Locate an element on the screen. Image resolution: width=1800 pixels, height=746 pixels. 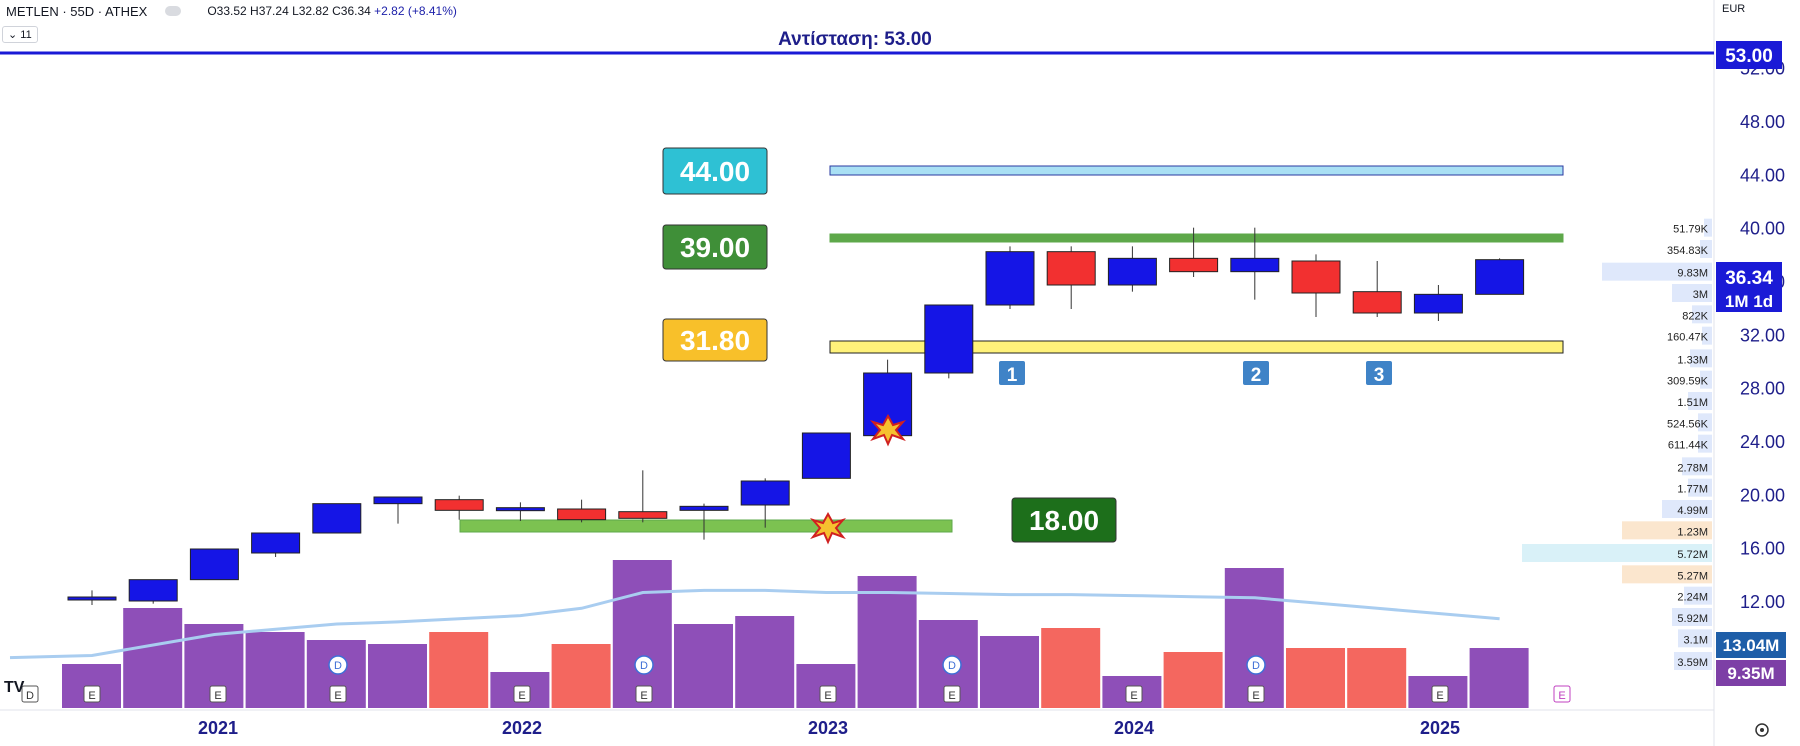
visibility-toggle-icon is located at coordinates (173, 11).